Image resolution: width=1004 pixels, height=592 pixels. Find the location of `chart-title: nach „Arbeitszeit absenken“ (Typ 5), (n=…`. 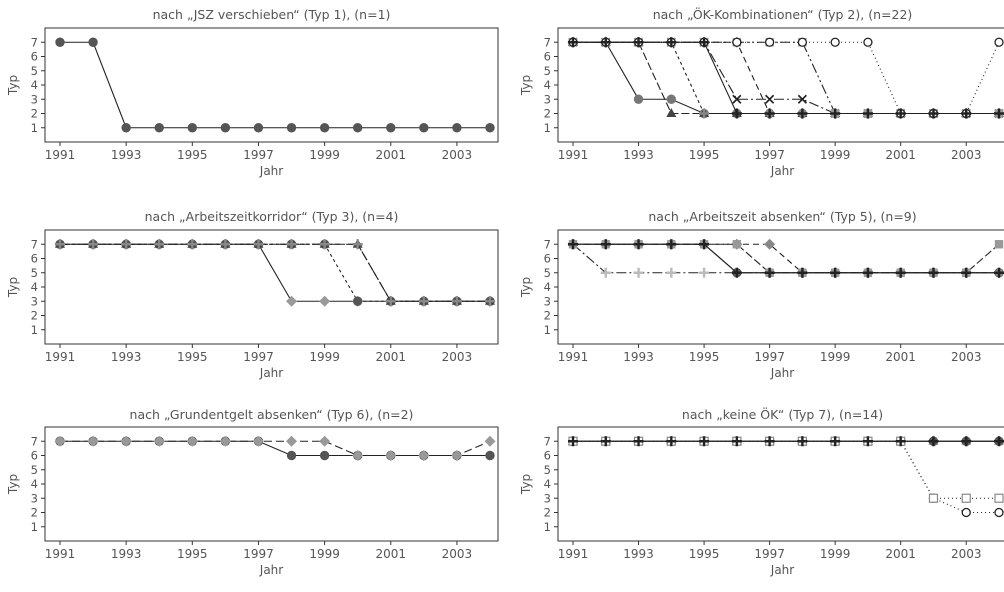

chart-title: nach „Arbeitszeit absenken“ (Typ 5), (n=… is located at coordinates (782, 216).